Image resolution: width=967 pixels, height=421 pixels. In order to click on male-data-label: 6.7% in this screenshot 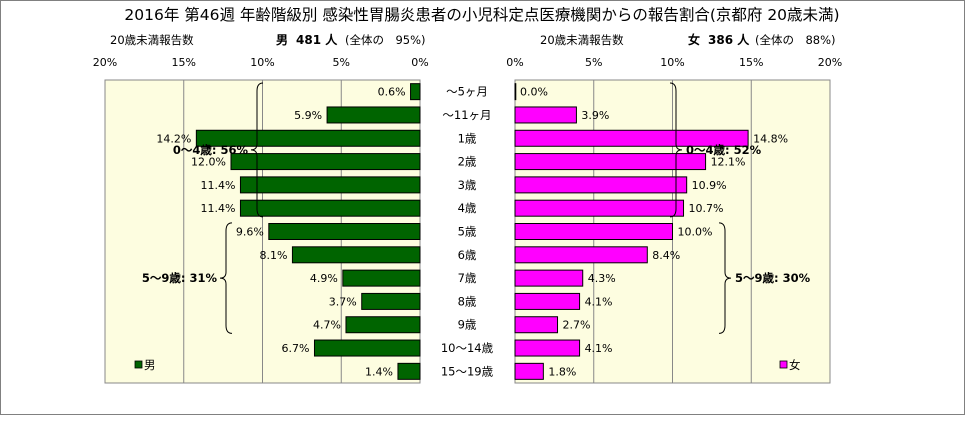, I will do `click(296, 348)`.